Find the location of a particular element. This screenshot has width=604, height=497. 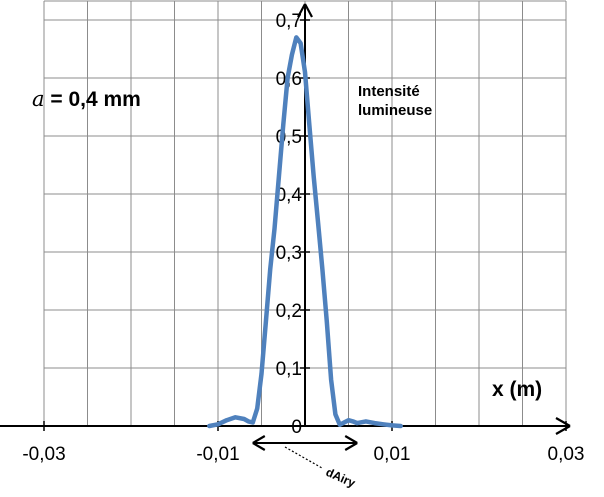

param-annotation: a = 0,4 mm is located at coordinates (86, 99).